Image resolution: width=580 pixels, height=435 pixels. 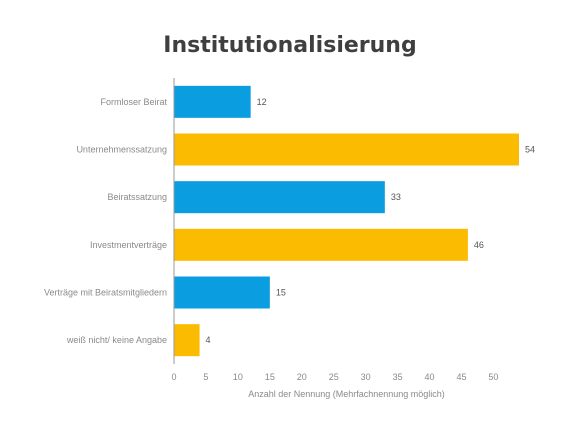 I want to click on category-label: weiß nicht/ keine Angabe, so click(x=116, y=340).